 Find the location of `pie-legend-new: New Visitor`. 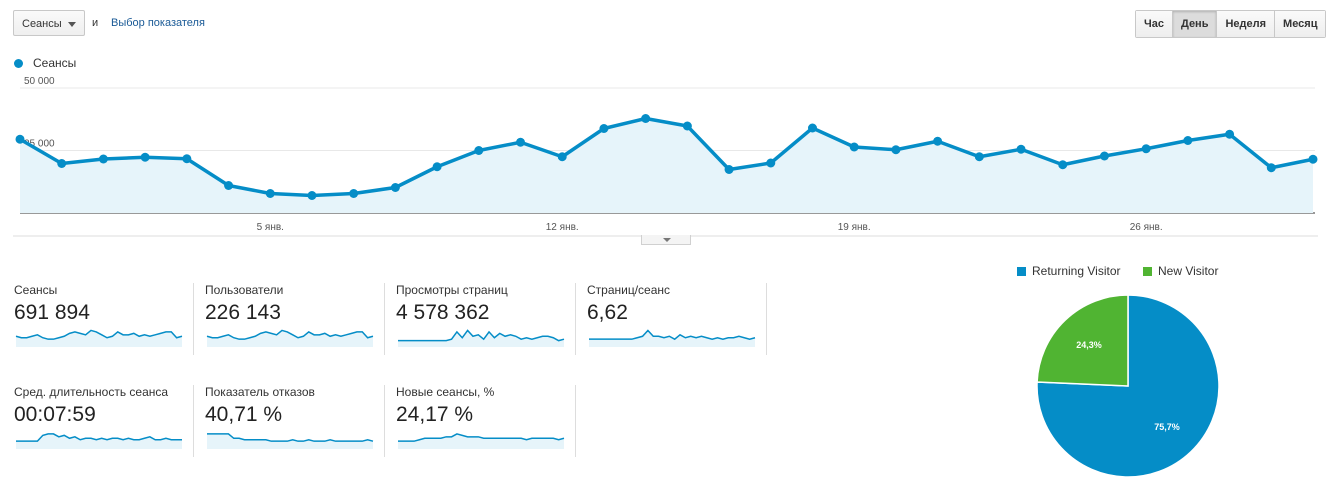

pie-legend-new: New Visitor is located at coordinates (1180, 271).